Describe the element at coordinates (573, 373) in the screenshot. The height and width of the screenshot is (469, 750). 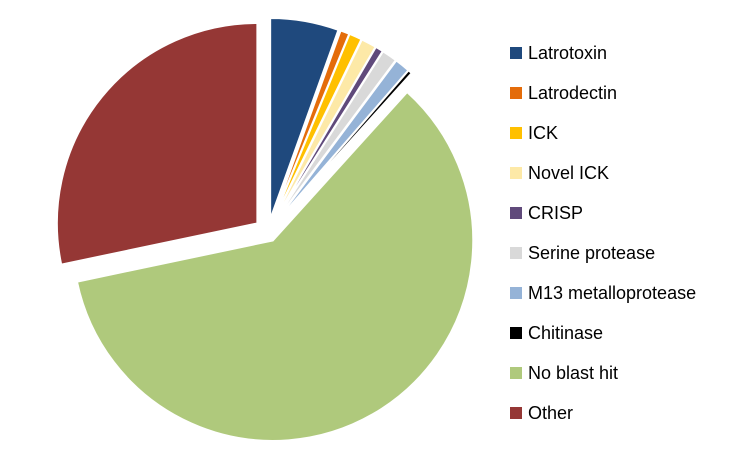
I see `legend-label: No blast hit` at that location.